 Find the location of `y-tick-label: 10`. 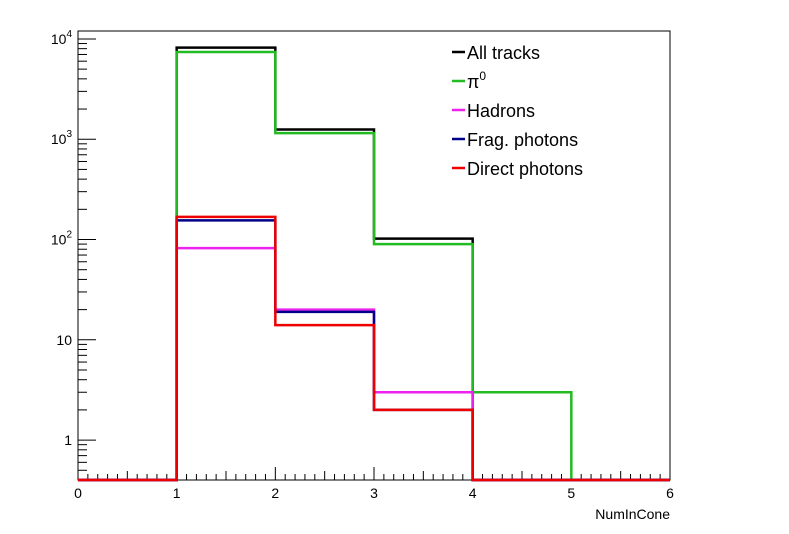

y-tick-label: 10 is located at coordinates (64, 340).